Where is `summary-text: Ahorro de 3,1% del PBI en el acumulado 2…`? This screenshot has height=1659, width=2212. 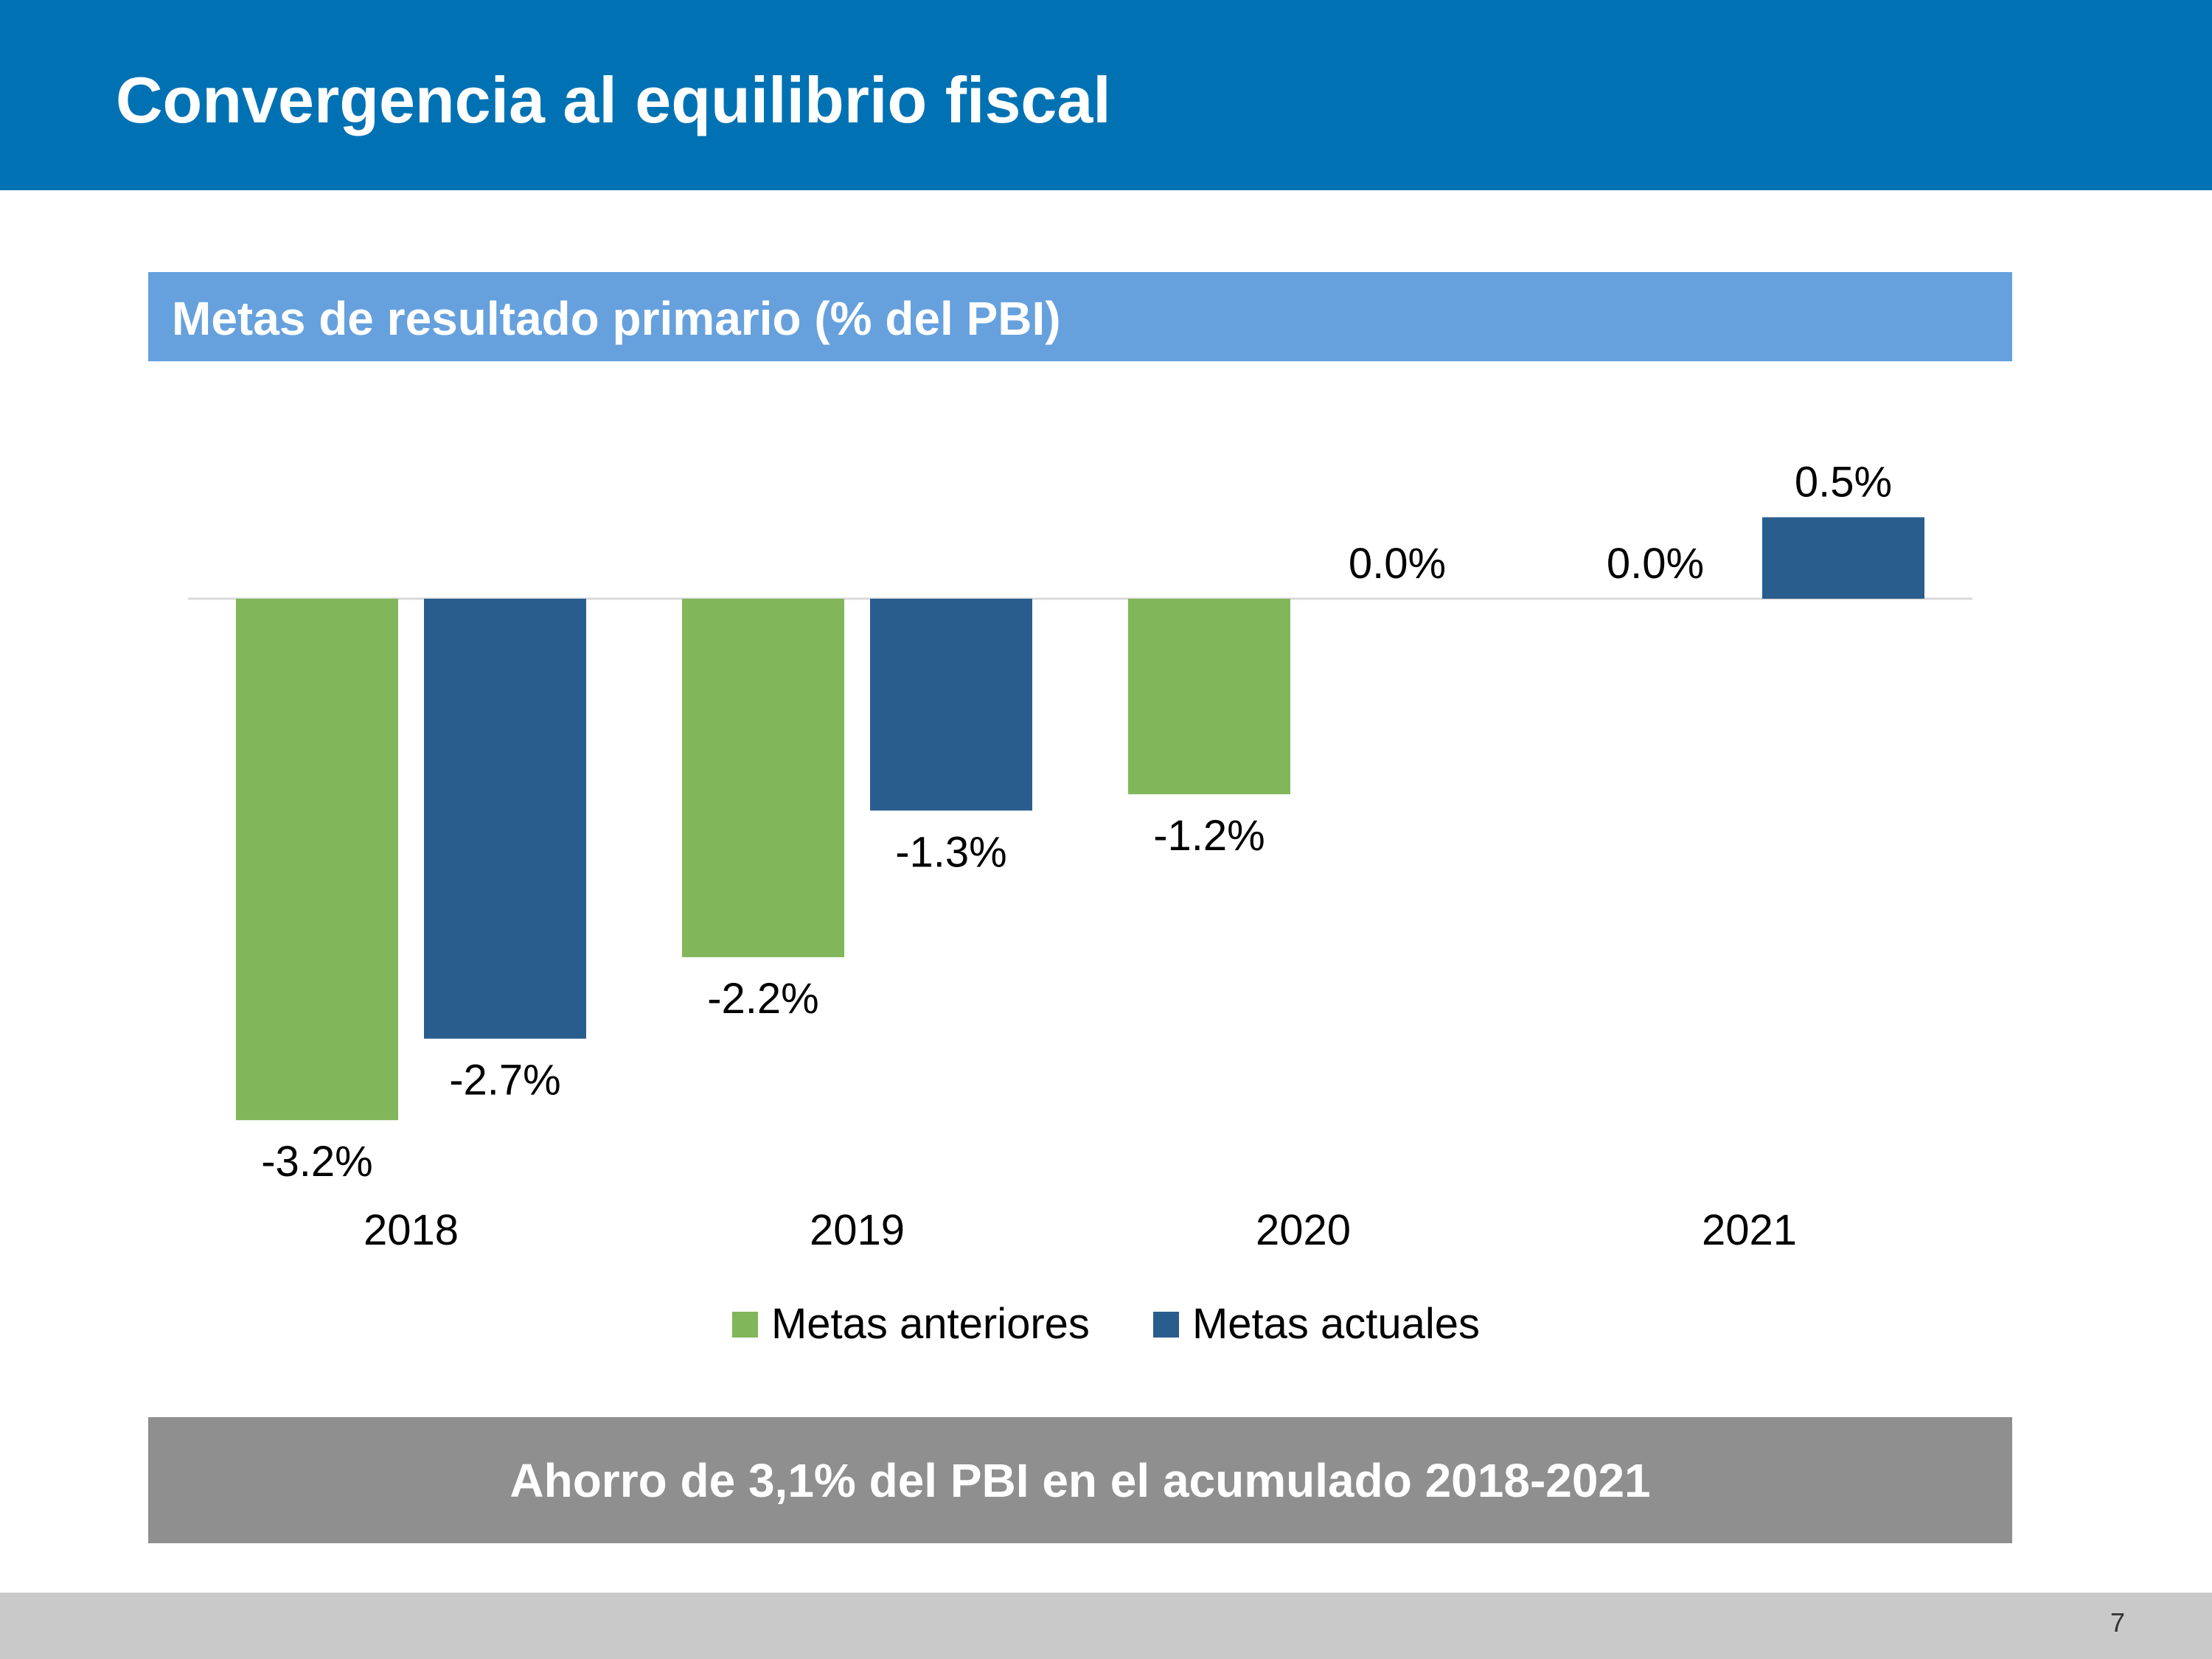
summary-text: Ahorro de 3,1% del PBI en el acumulado 2… is located at coordinates (1080, 1480).